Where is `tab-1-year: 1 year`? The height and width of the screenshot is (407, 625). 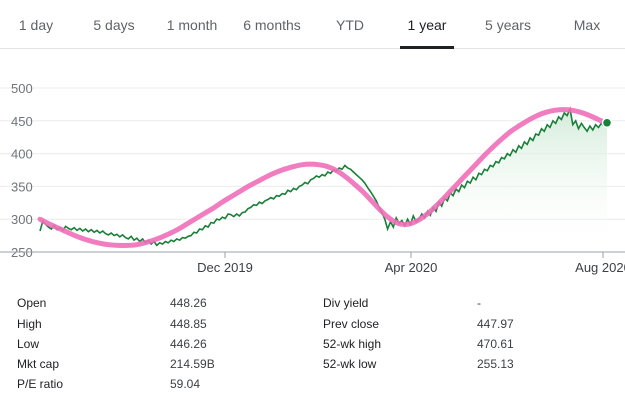
tab-1-year: 1 year is located at coordinates (427, 24).